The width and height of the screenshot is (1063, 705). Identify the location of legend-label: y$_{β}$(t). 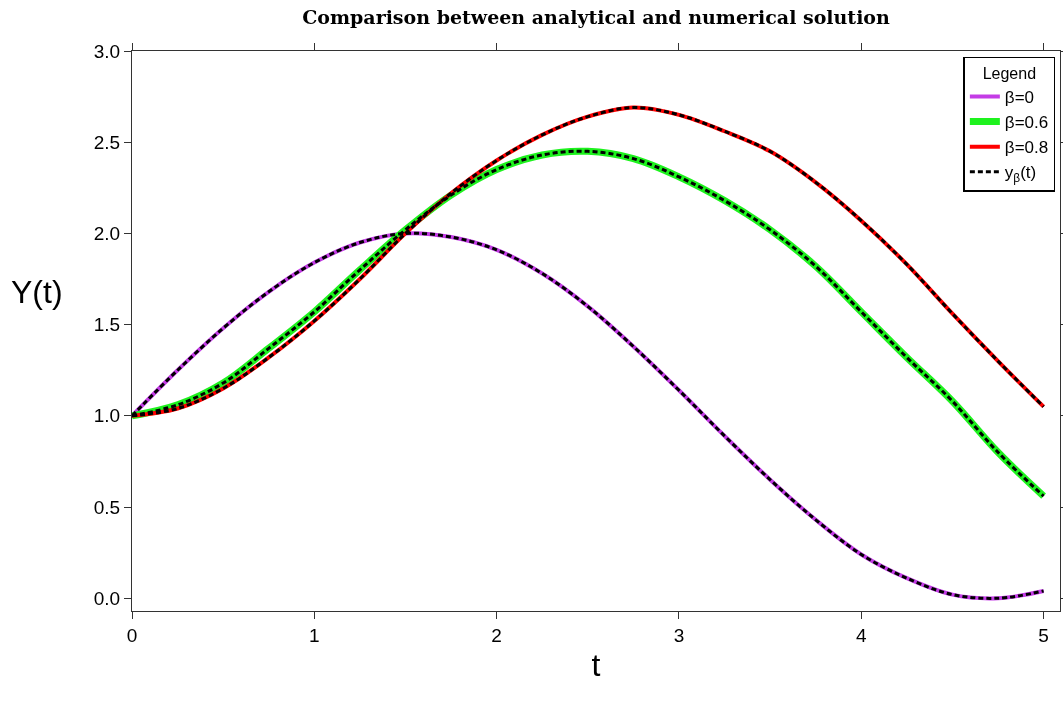
(1020, 174).